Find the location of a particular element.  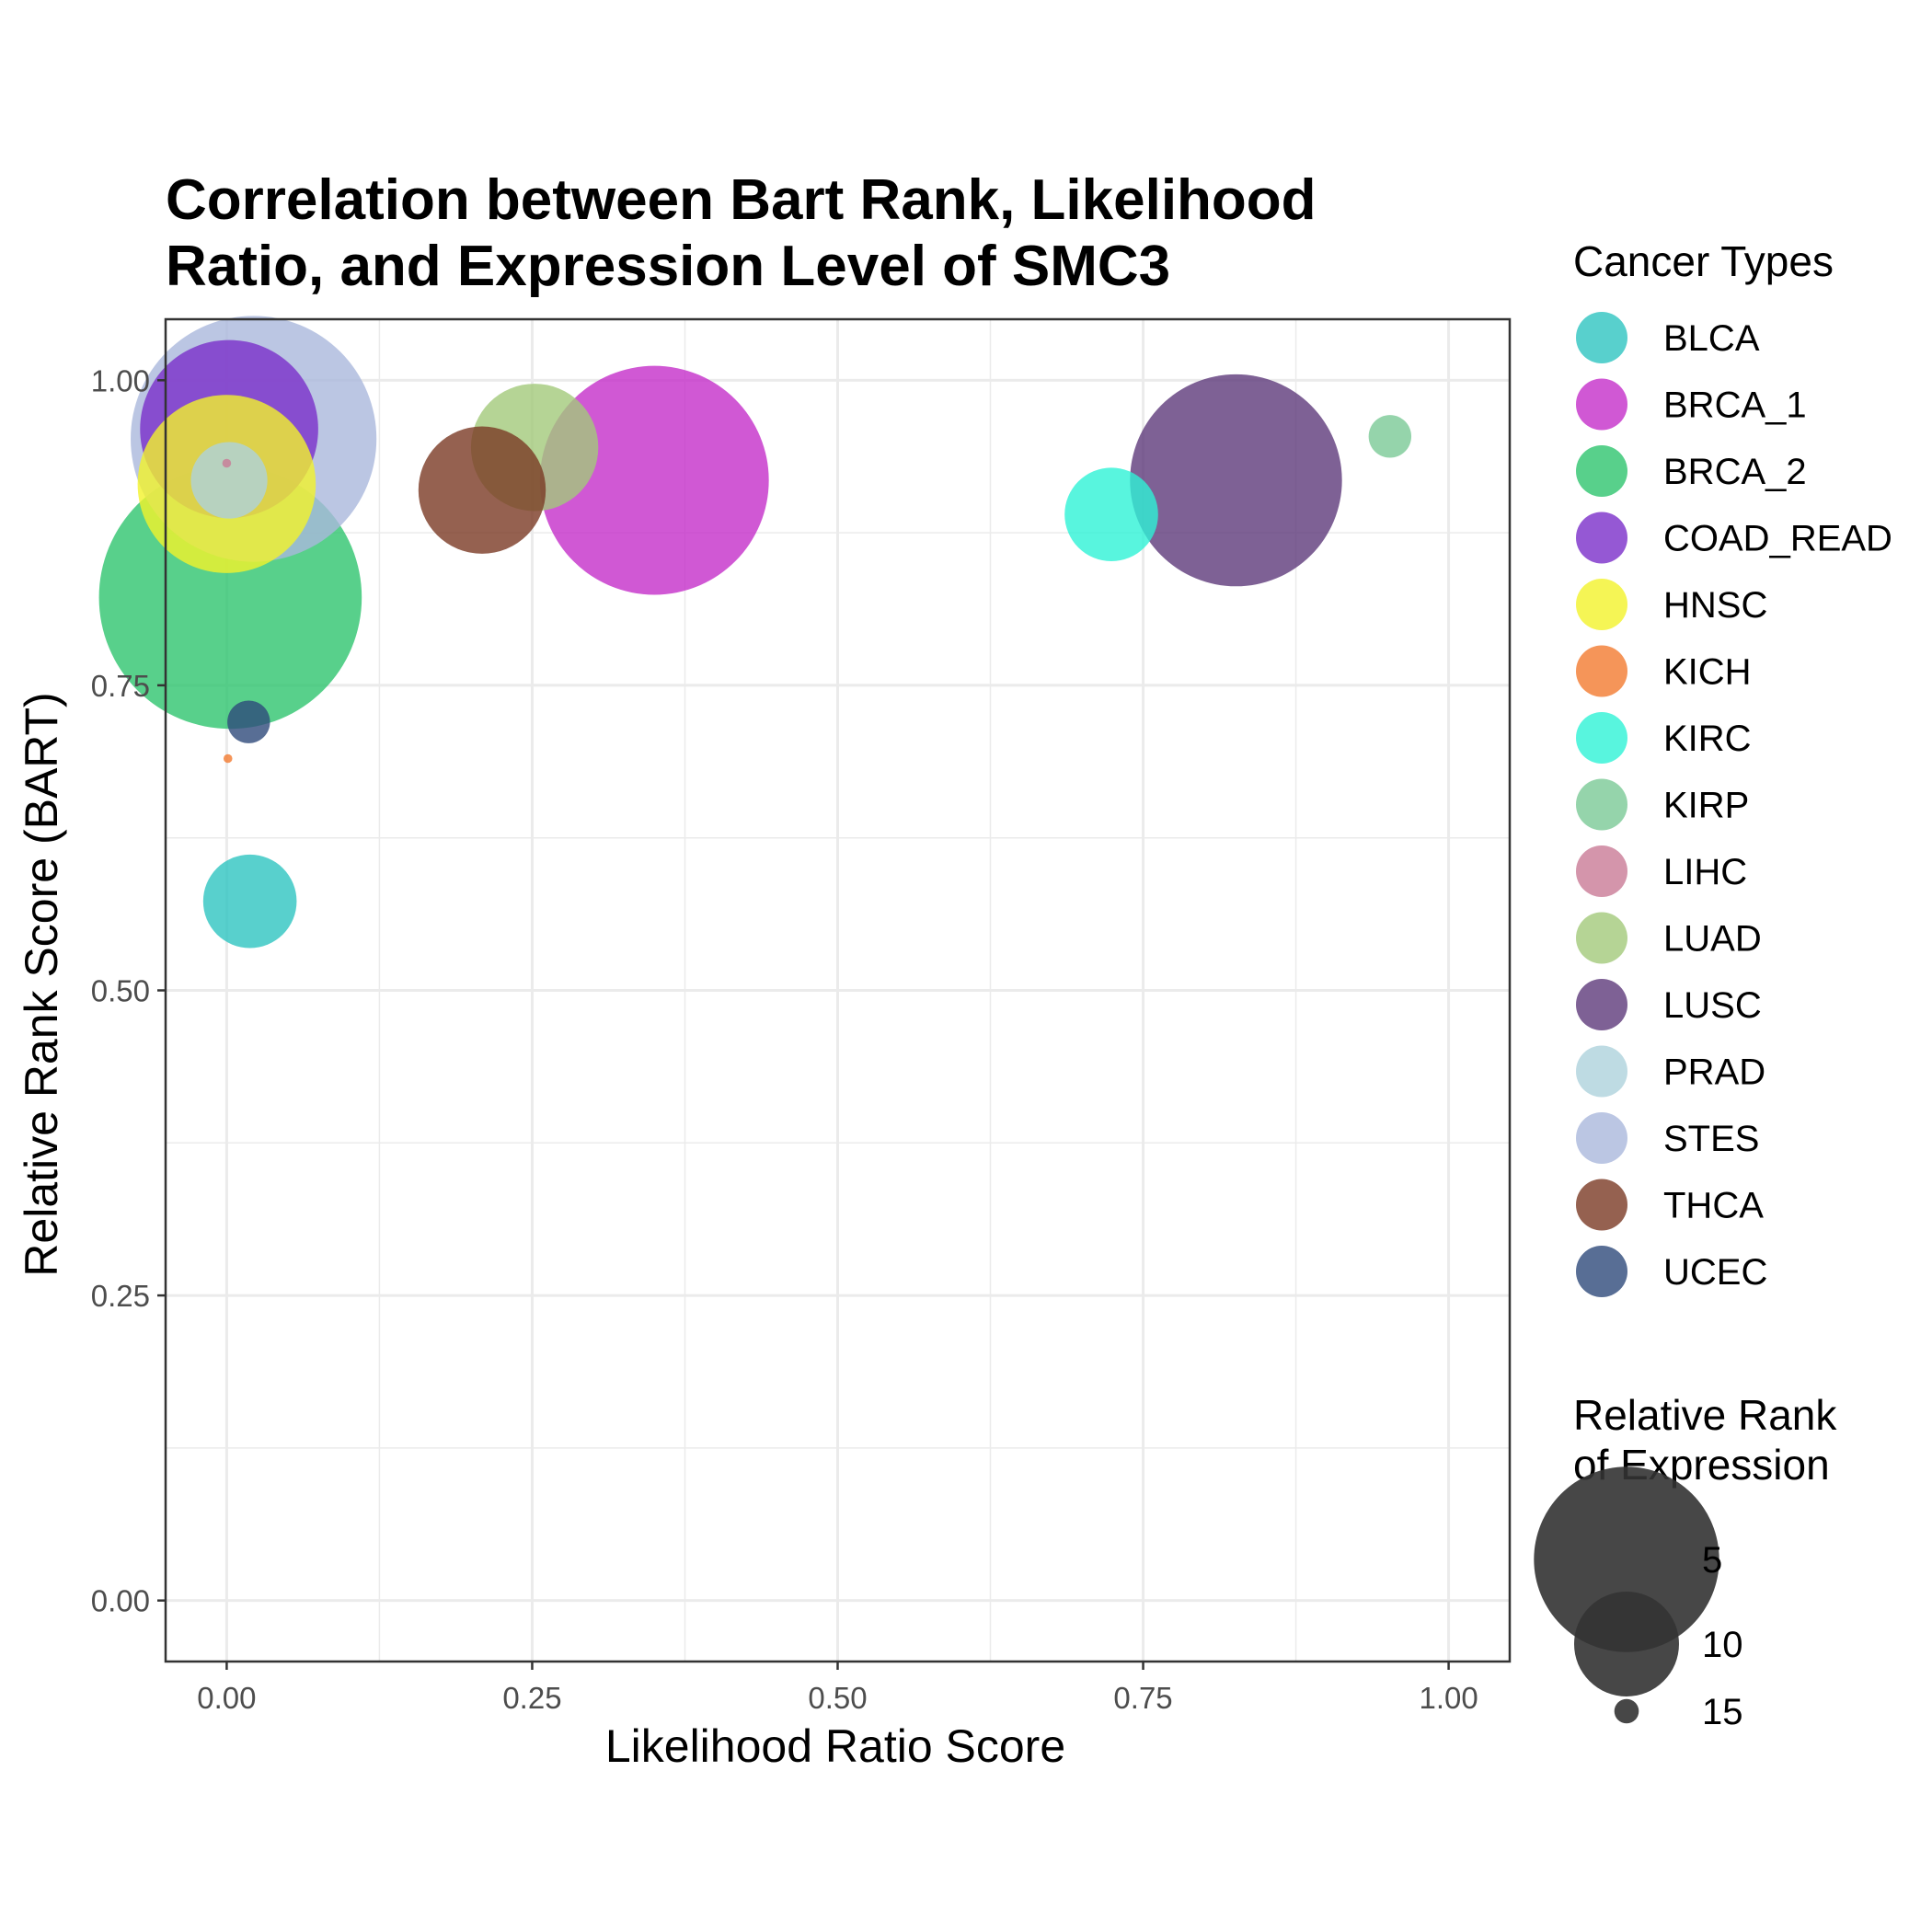

legend-key-blca is located at coordinates (1601, 337).